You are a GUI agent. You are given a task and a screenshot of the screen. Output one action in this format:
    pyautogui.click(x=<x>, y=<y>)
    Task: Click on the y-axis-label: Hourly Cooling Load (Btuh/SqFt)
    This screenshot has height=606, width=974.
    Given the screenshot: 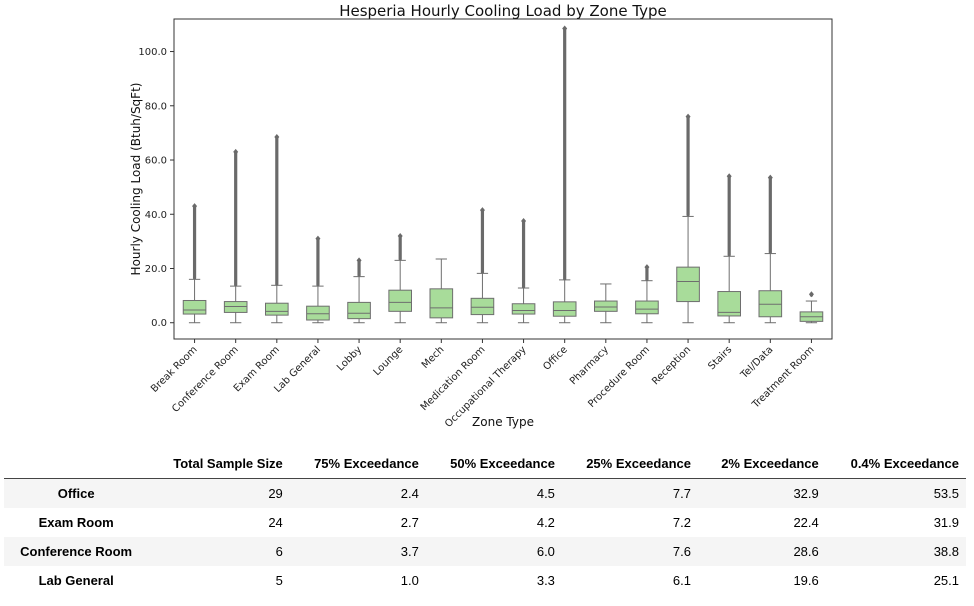 What is the action you would take?
    pyautogui.click(x=136, y=179)
    